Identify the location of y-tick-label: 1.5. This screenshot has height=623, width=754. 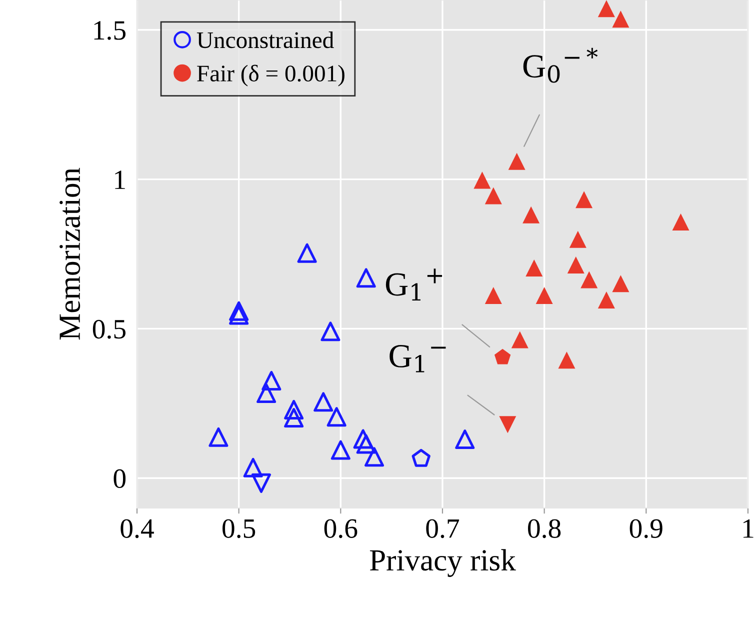
(110, 30).